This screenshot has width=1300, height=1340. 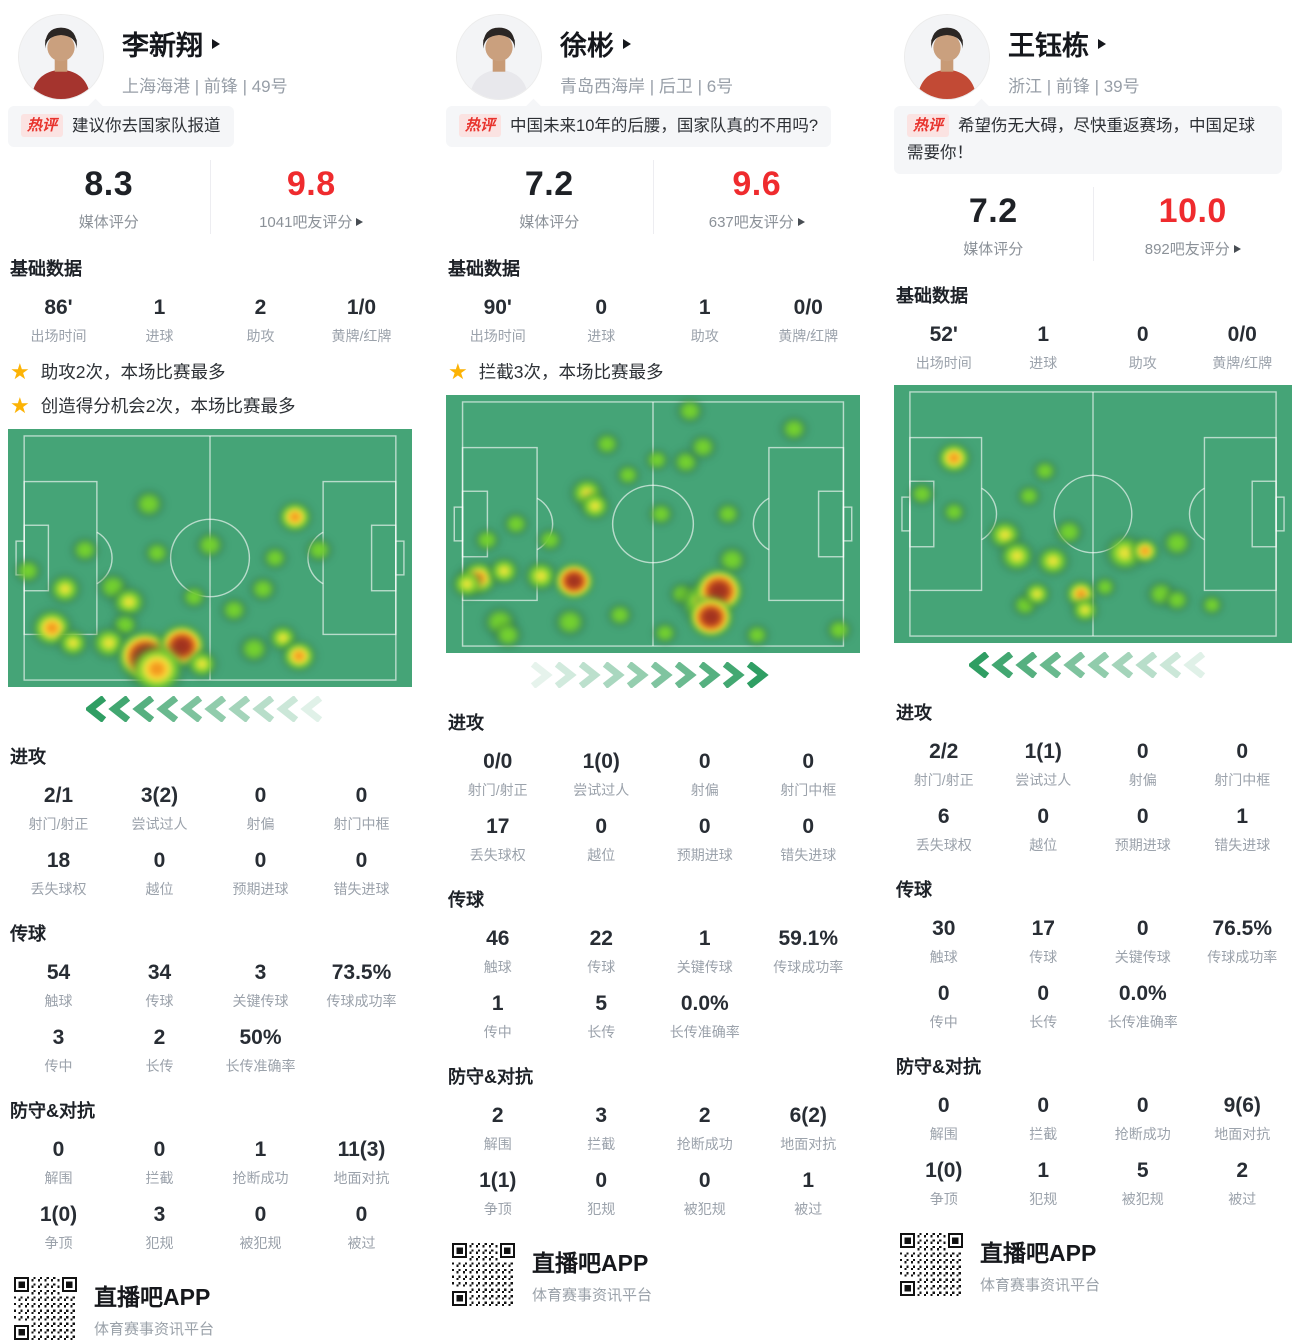 What do you see at coordinates (993, 250) in the screenshot?
I see `media-score-label: 媒体评分` at bounding box center [993, 250].